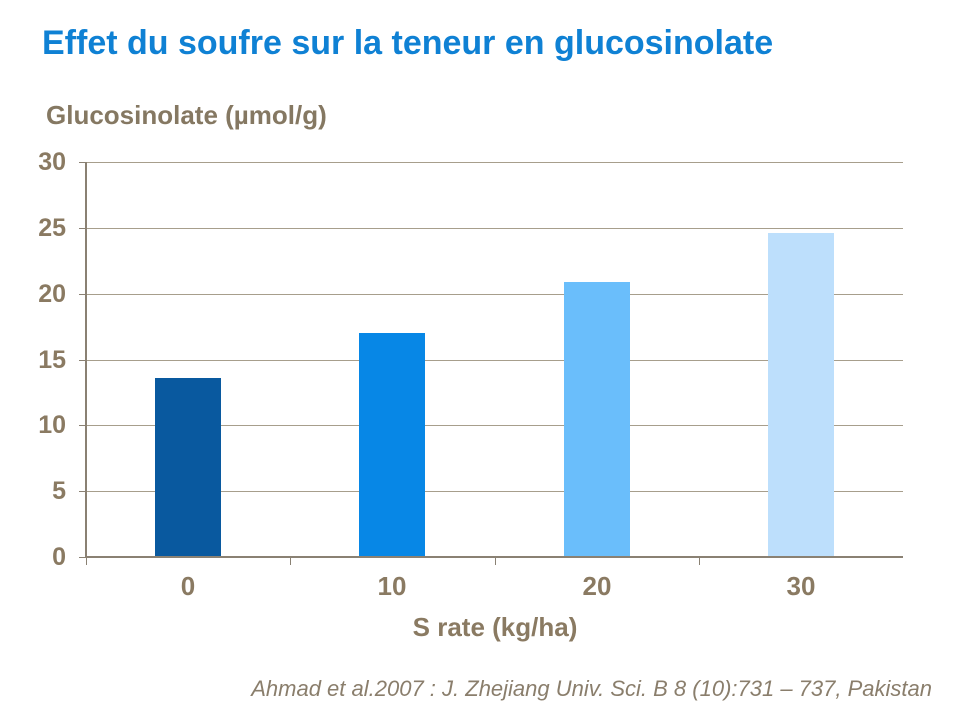 This screenshot has width=960, height=720. What do you see at coordinates (59, 491) in the screenshot?
I see `y-tick-label: 5` at bounding box center [59, 491].